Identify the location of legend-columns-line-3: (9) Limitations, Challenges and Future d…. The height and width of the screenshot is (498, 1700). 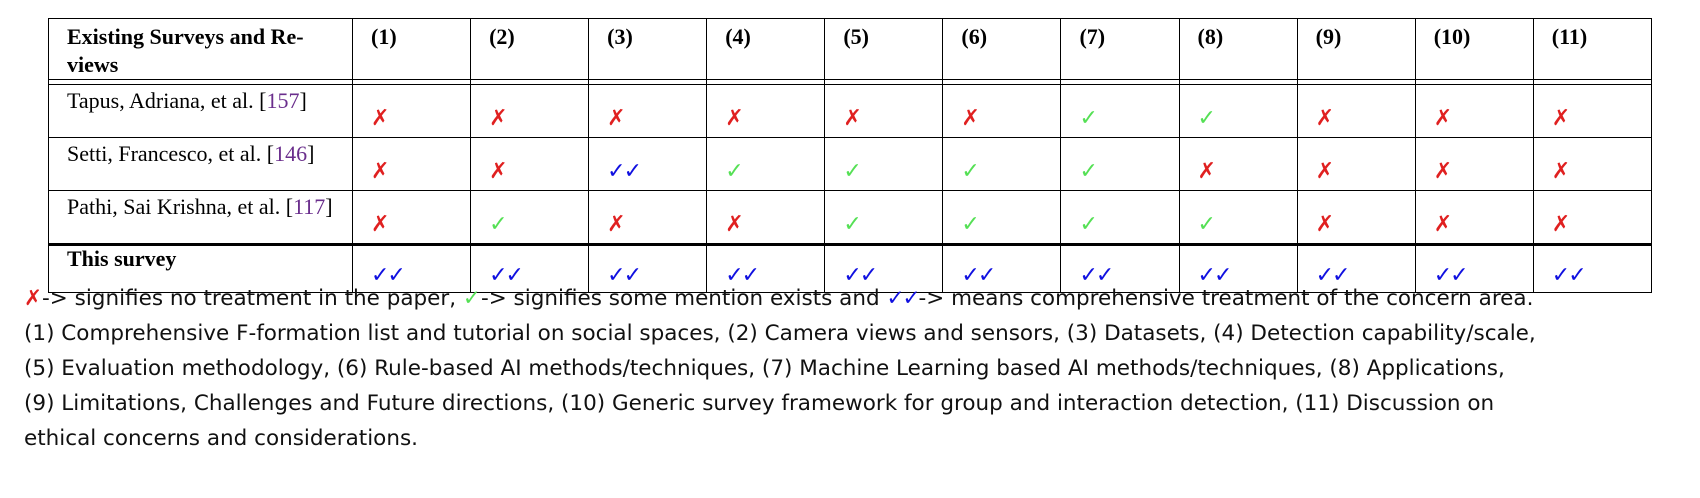
(759, 403).